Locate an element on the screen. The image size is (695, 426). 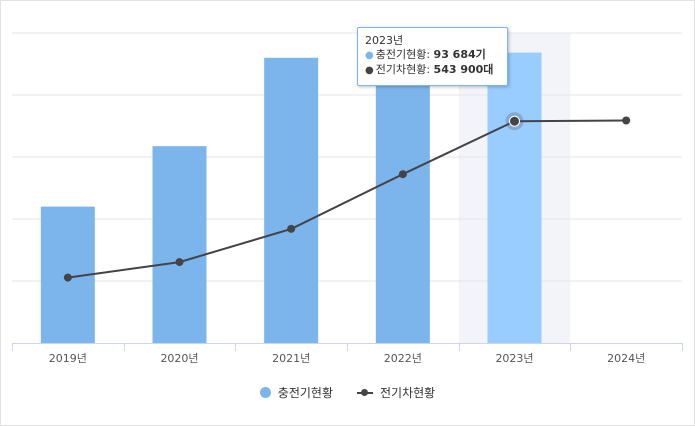
legend-item-chargers: 충전기현황 is located at coordinates (296, 392).